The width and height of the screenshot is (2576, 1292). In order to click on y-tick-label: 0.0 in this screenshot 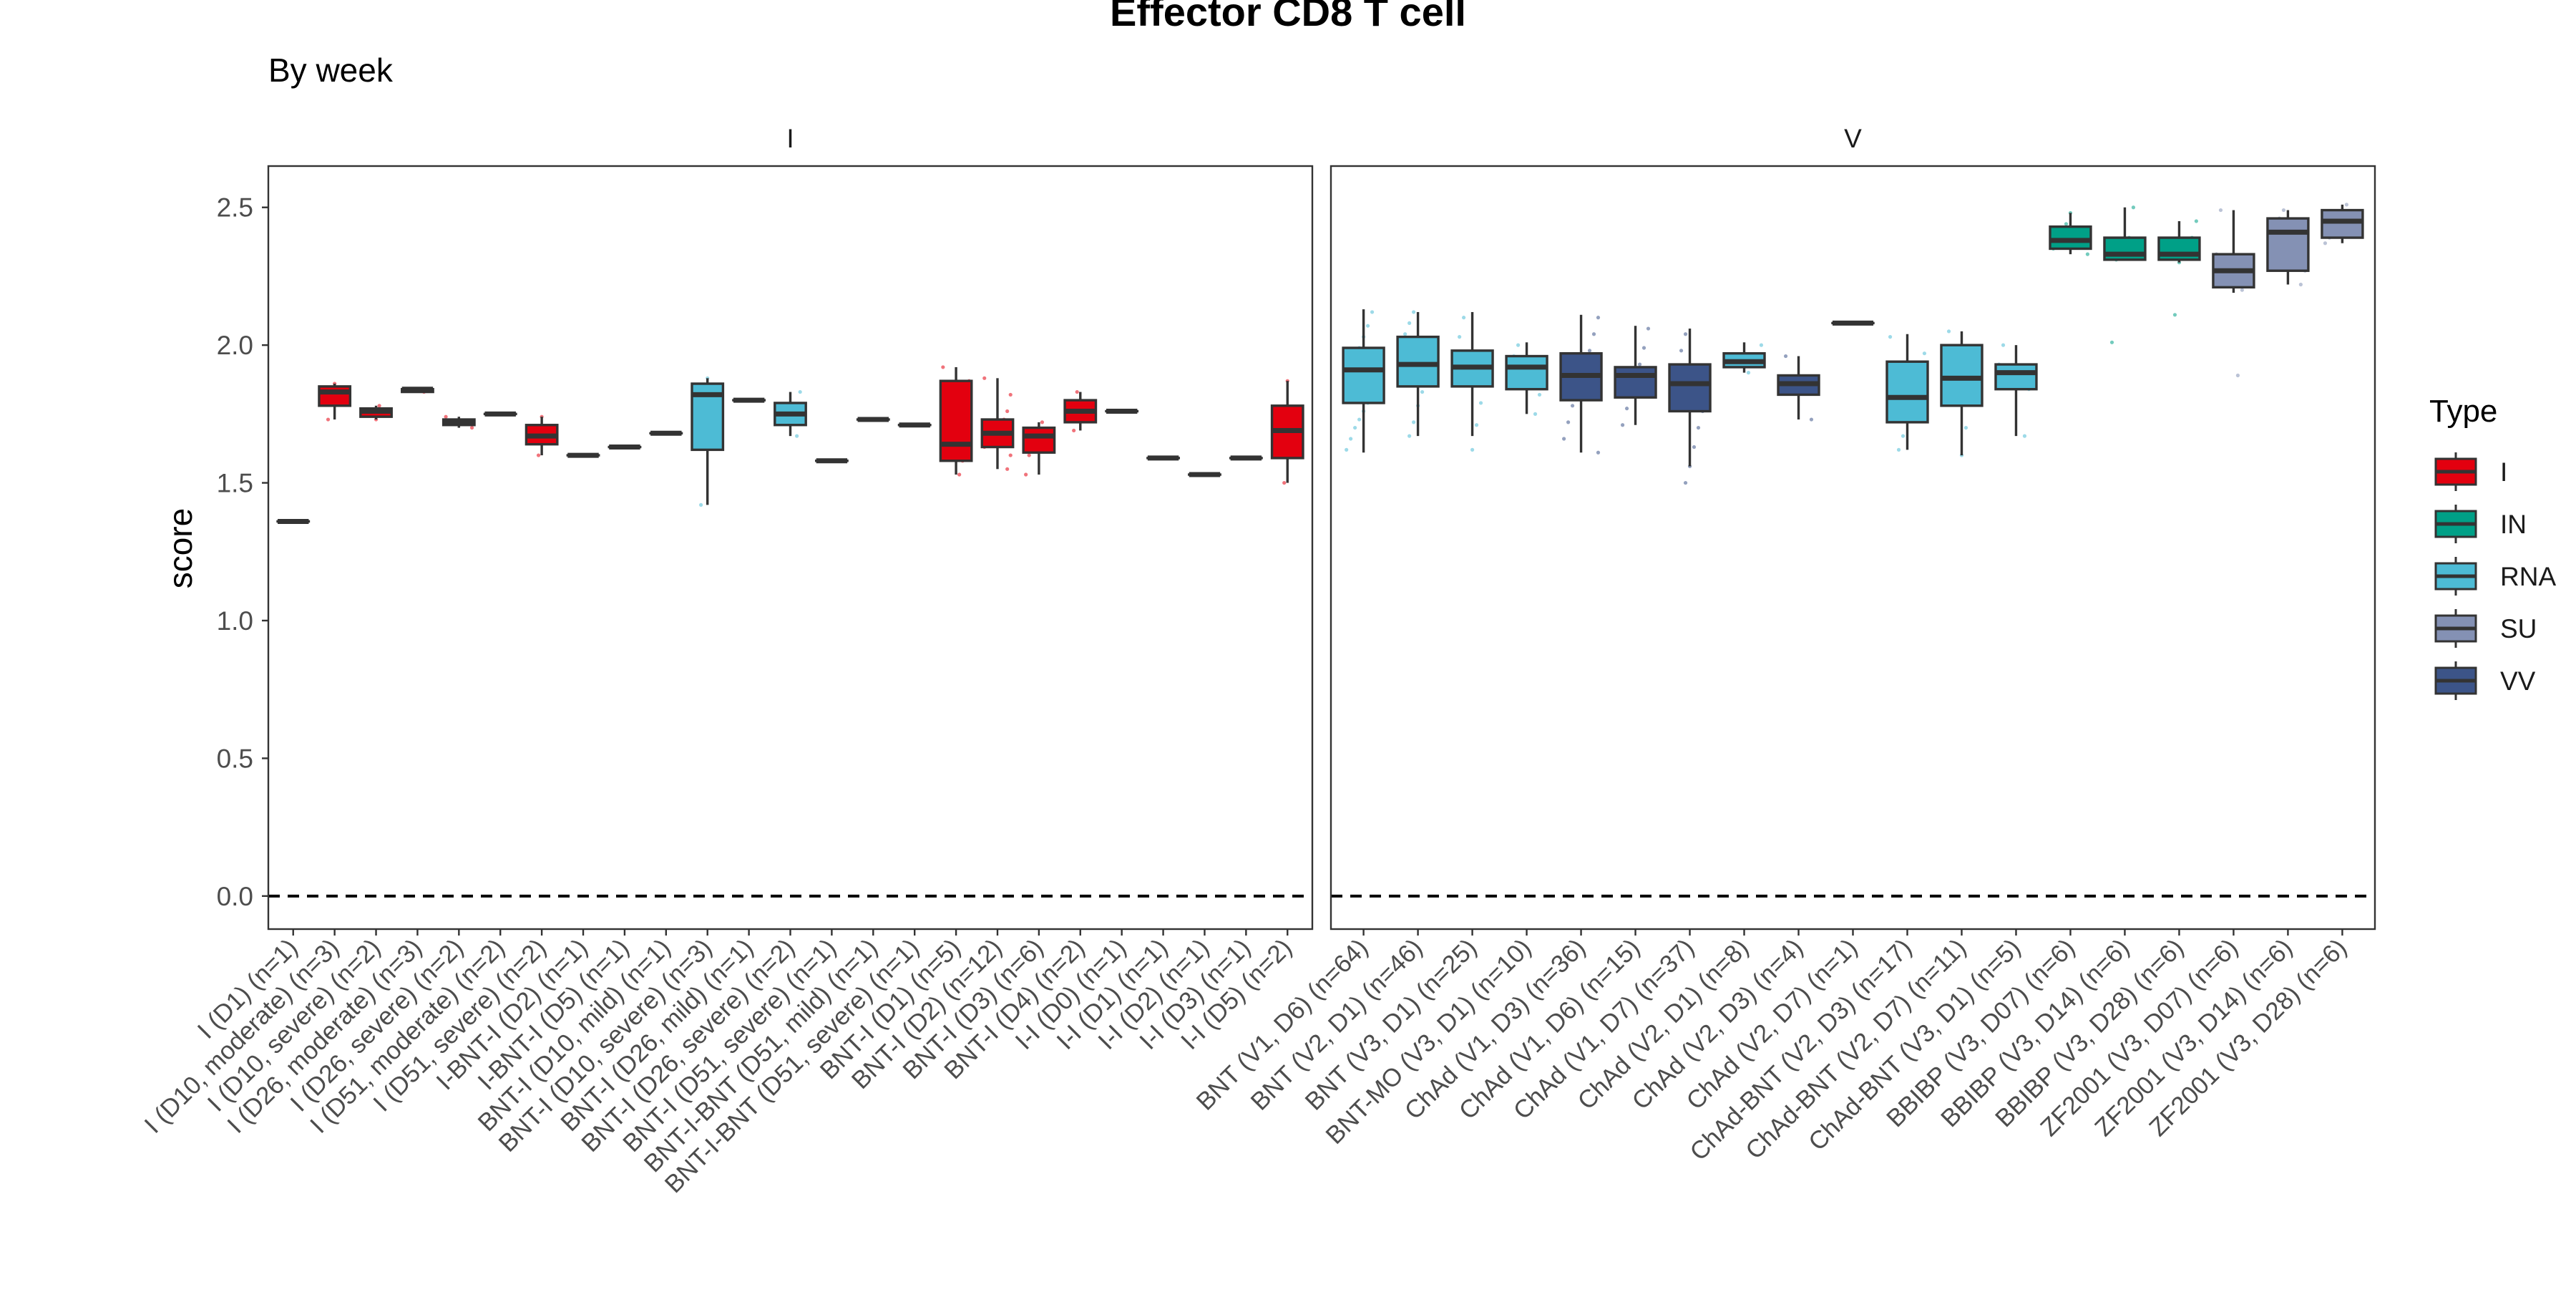, I will do `click(235, 896)`.